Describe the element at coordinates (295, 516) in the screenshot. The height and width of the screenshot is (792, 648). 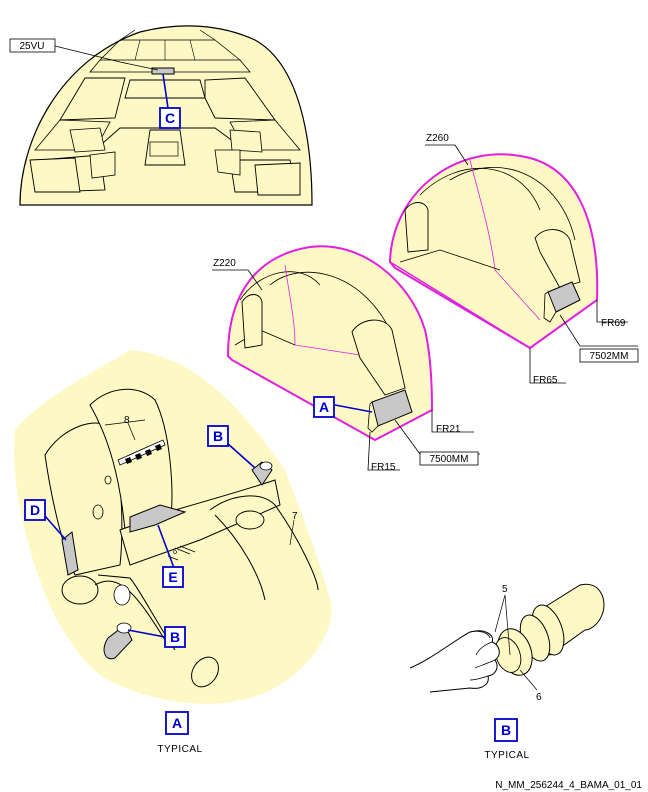
I see `label-7: 7` at that location.